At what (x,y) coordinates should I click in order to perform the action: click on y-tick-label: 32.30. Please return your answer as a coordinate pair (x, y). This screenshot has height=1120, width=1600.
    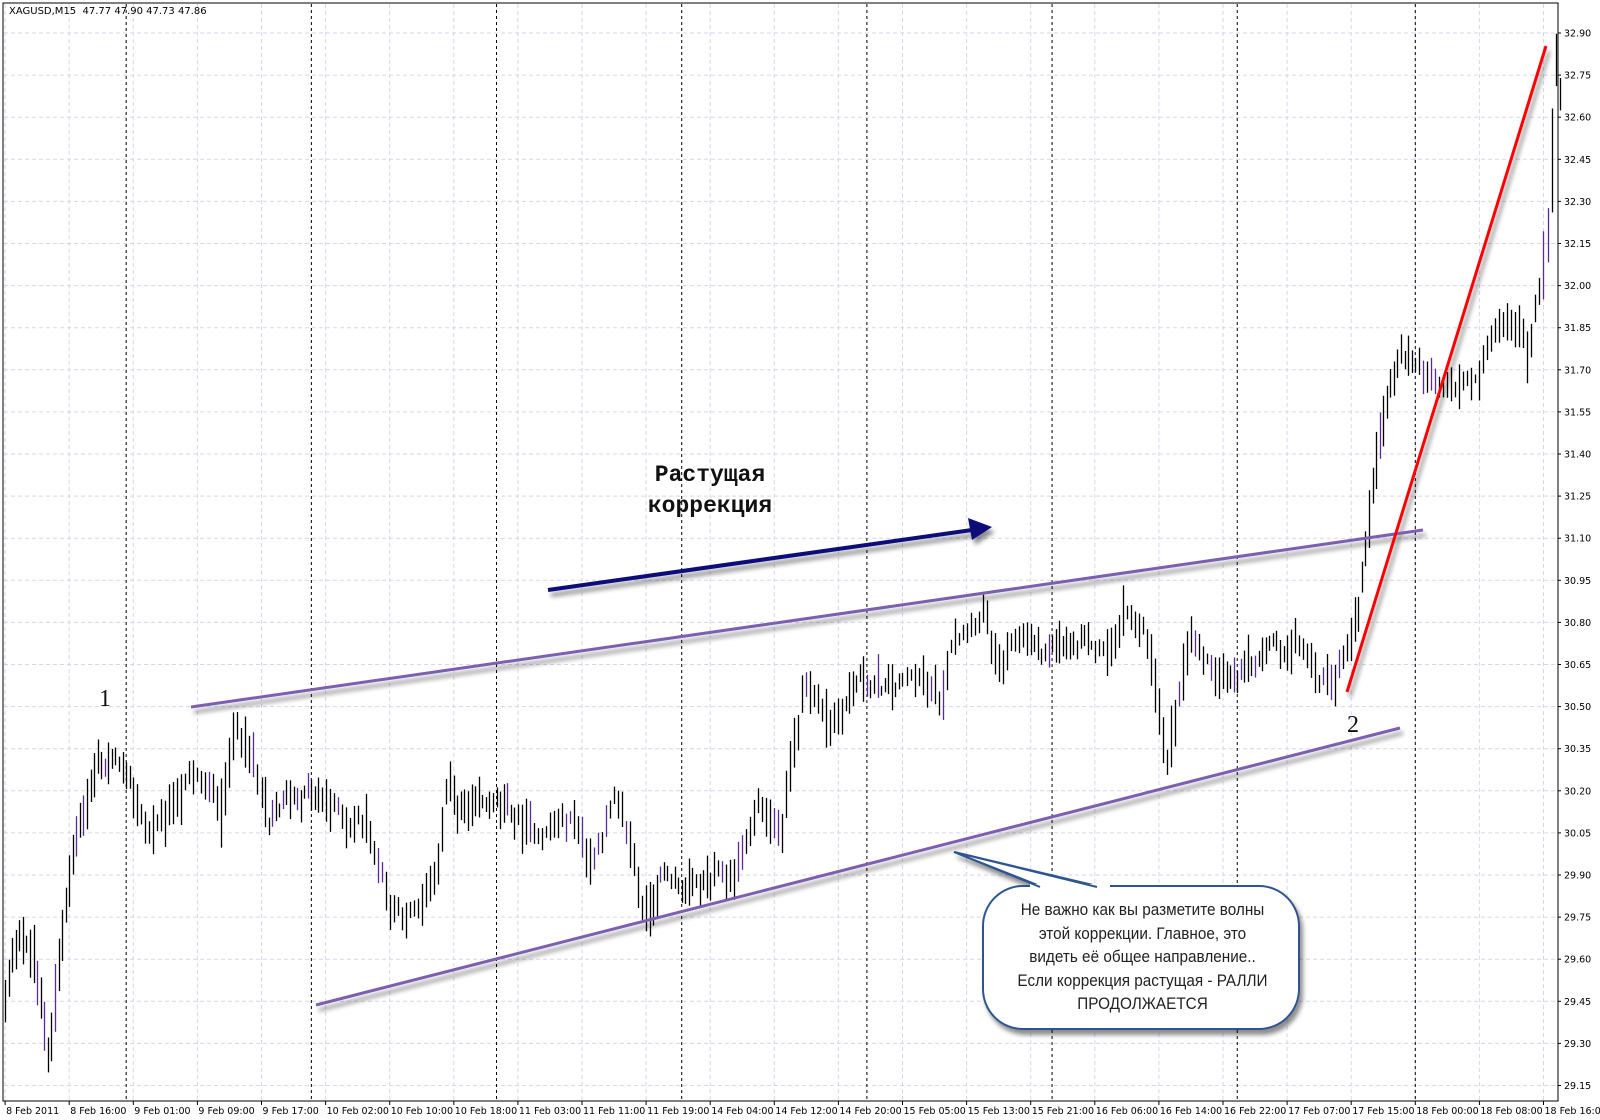
    Looking at the image, I should click on (1577, 202).